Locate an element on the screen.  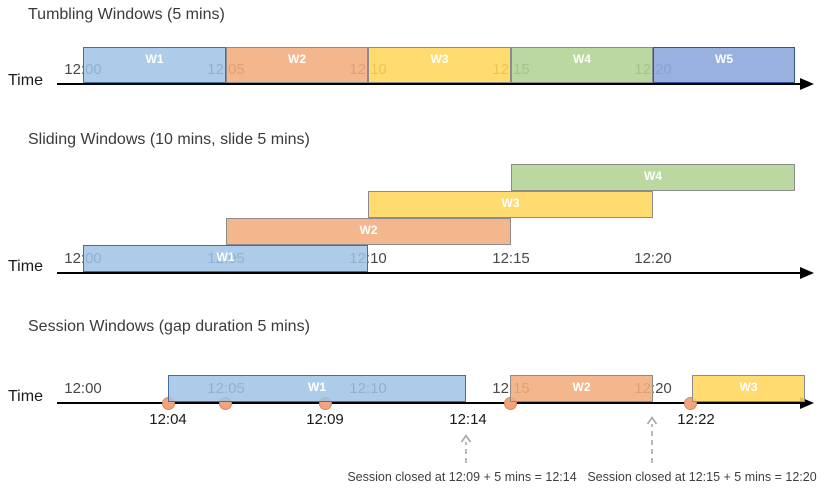
time-axis-label-sliding: Time is located at coordinates (25, 266).